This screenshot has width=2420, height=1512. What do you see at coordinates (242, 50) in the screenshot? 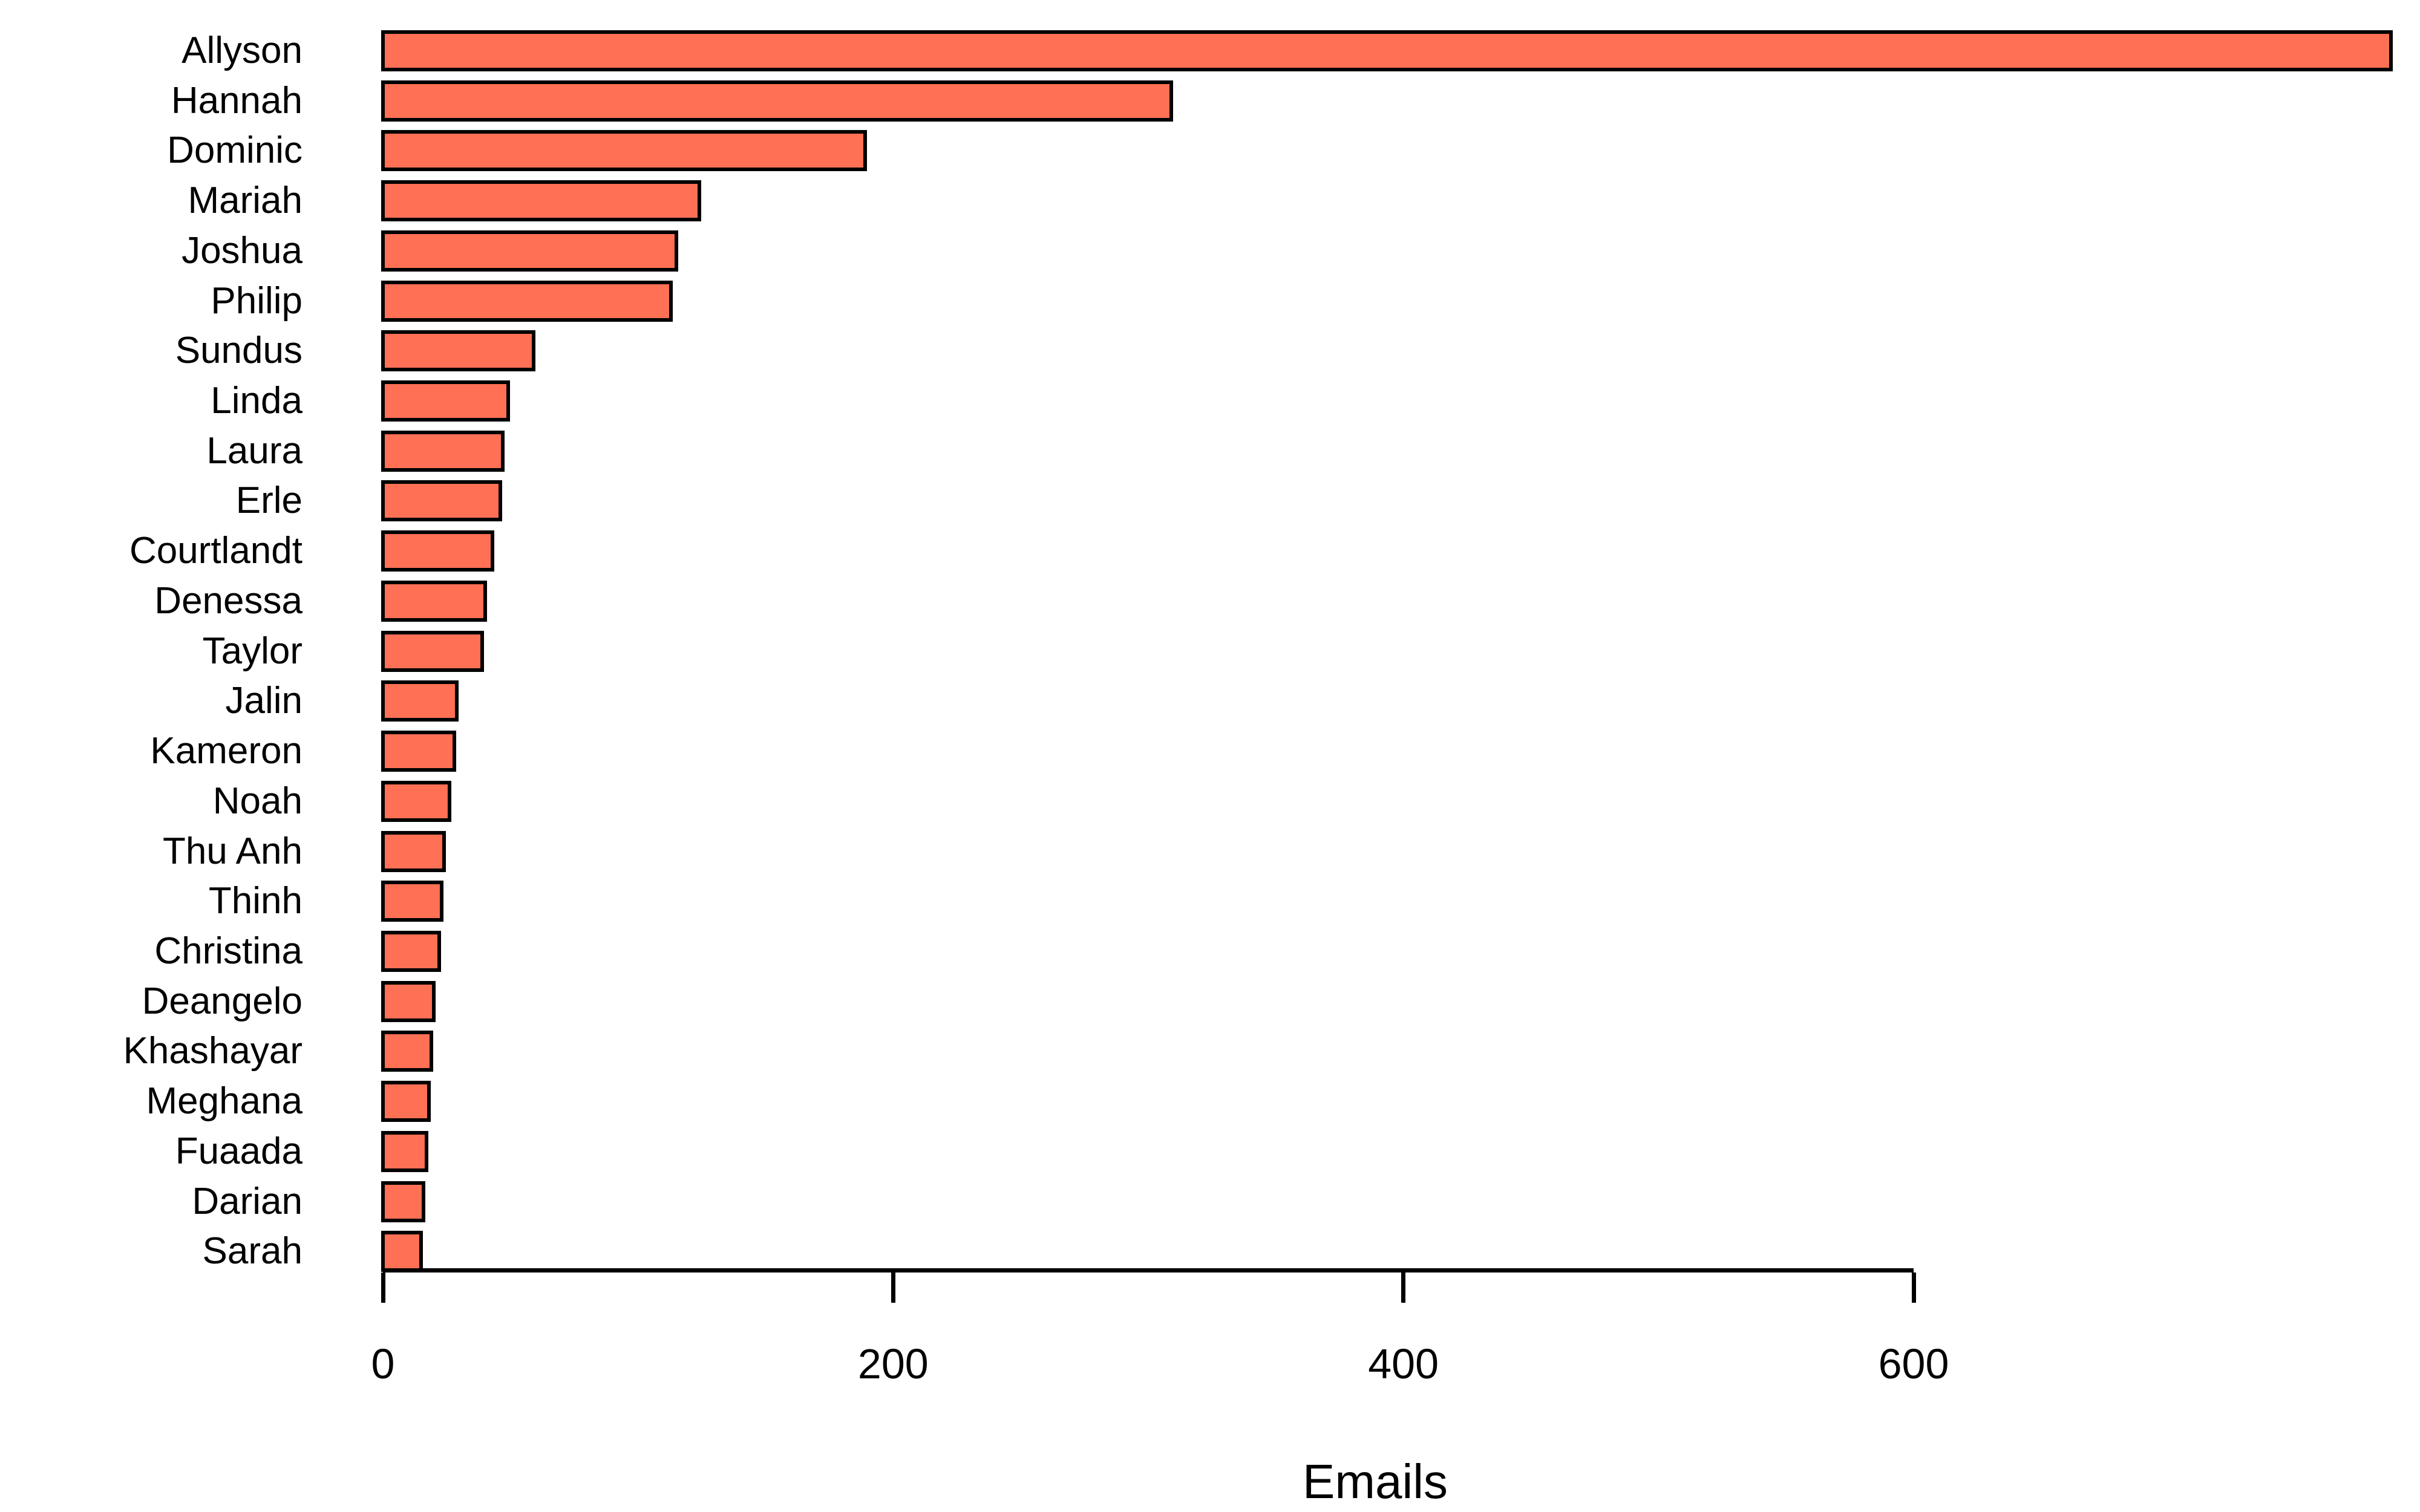
I see `category-label: Allyson` at bounding box center [242, 50].